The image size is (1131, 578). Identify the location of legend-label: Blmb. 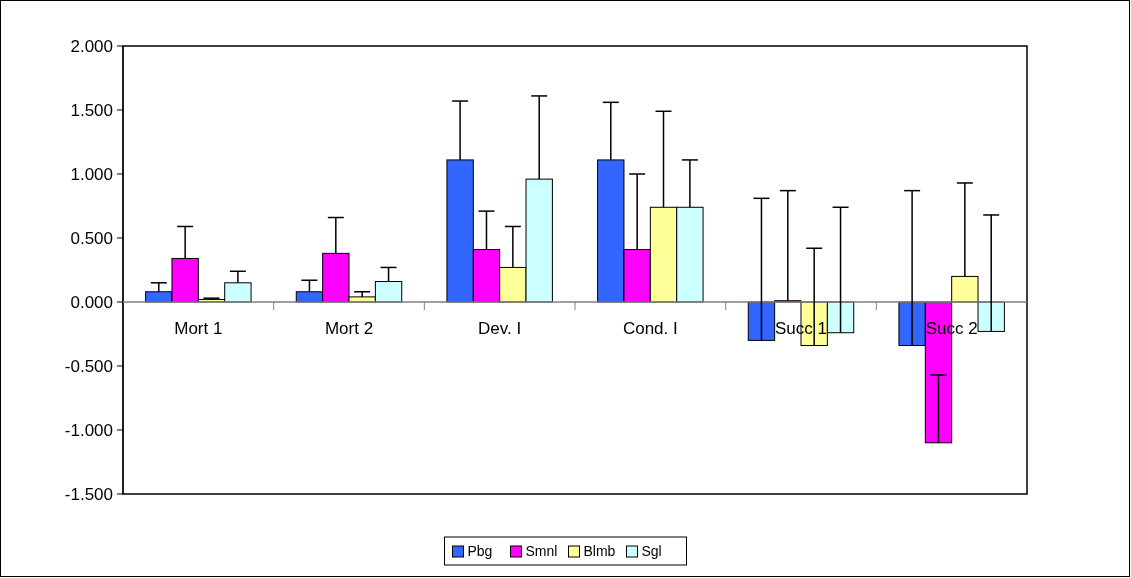
(599, 551).